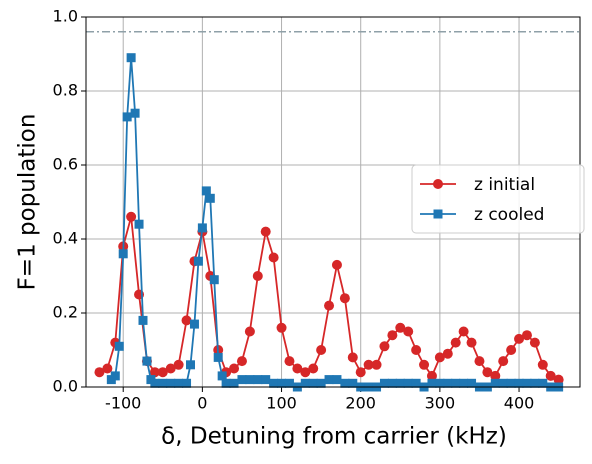  I want to click on y-tick-label: 0.4, so click(65, 238).